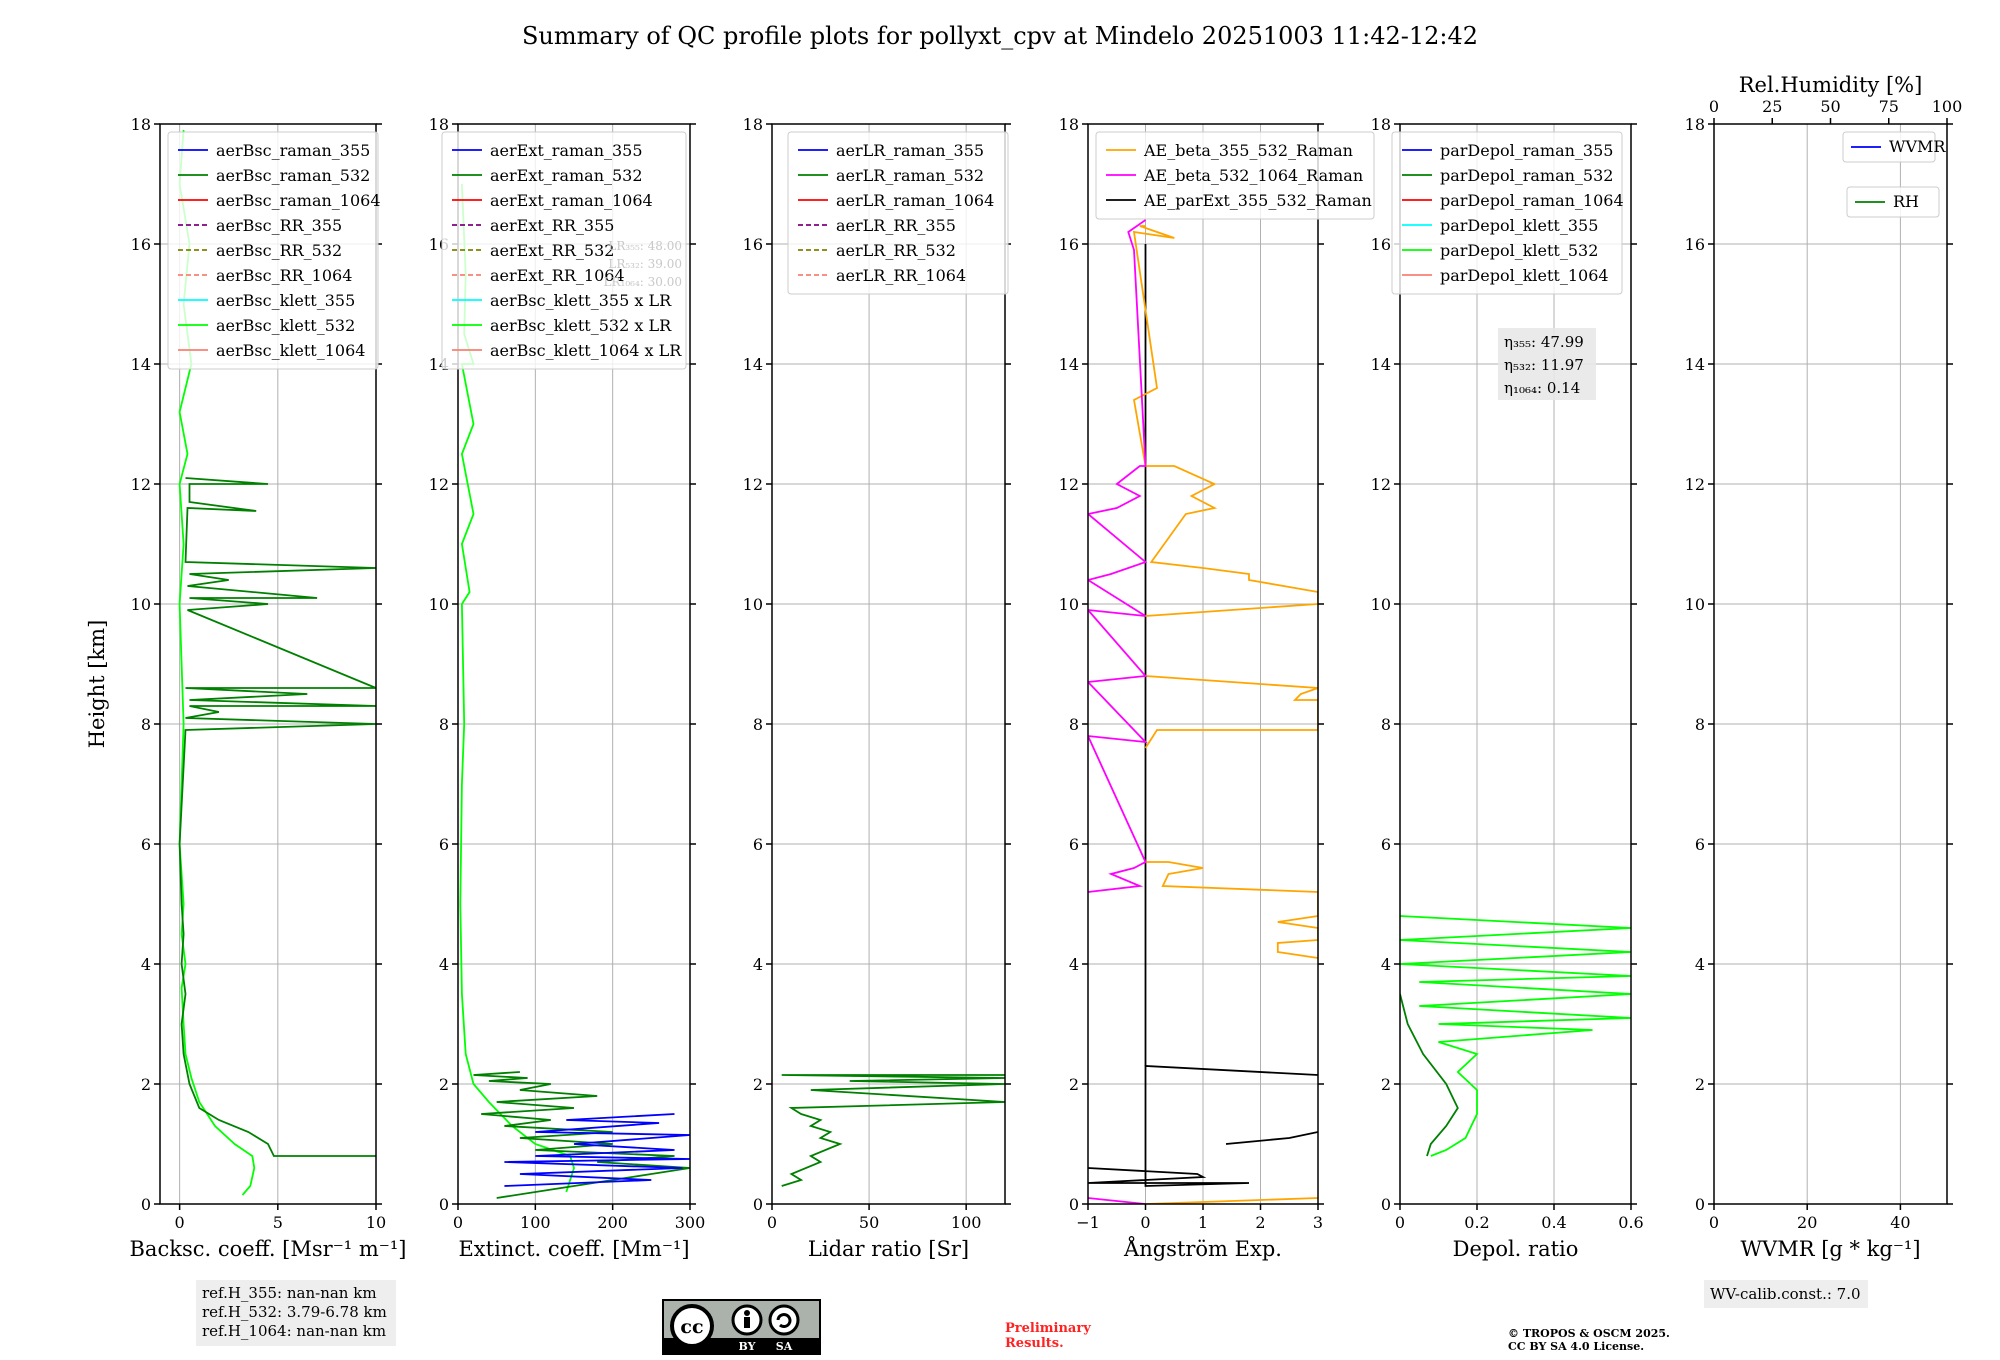 Image resolution: width=2000 pixels, height=1360 pixels. I want to click on x-tick-label: 3, so click(1318, 1222).